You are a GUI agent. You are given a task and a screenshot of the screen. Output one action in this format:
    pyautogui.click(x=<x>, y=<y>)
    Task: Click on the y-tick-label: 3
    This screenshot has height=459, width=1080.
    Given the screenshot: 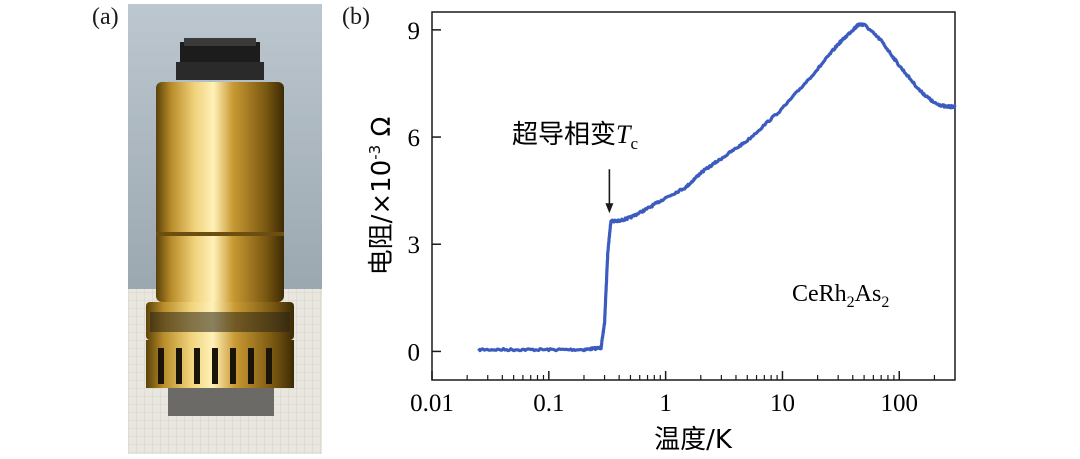 What is the action you would take?
    pyautogui.click(x=414, y=245)
    